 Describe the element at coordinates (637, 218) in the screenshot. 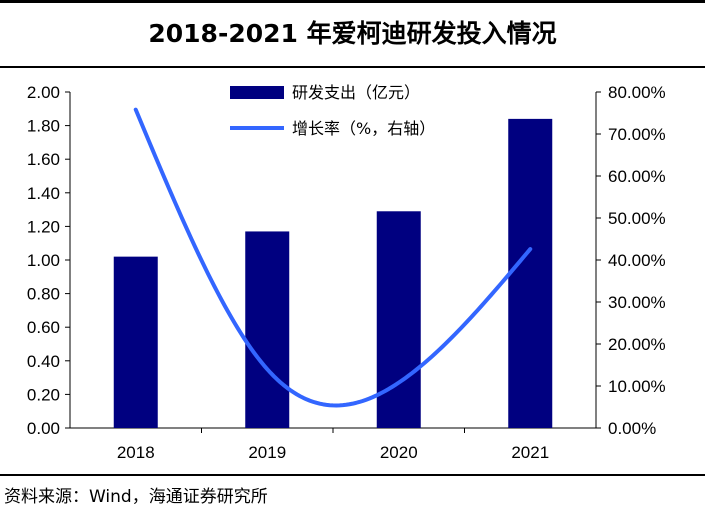

I see `right-tick-label: 50.00%` at that location.